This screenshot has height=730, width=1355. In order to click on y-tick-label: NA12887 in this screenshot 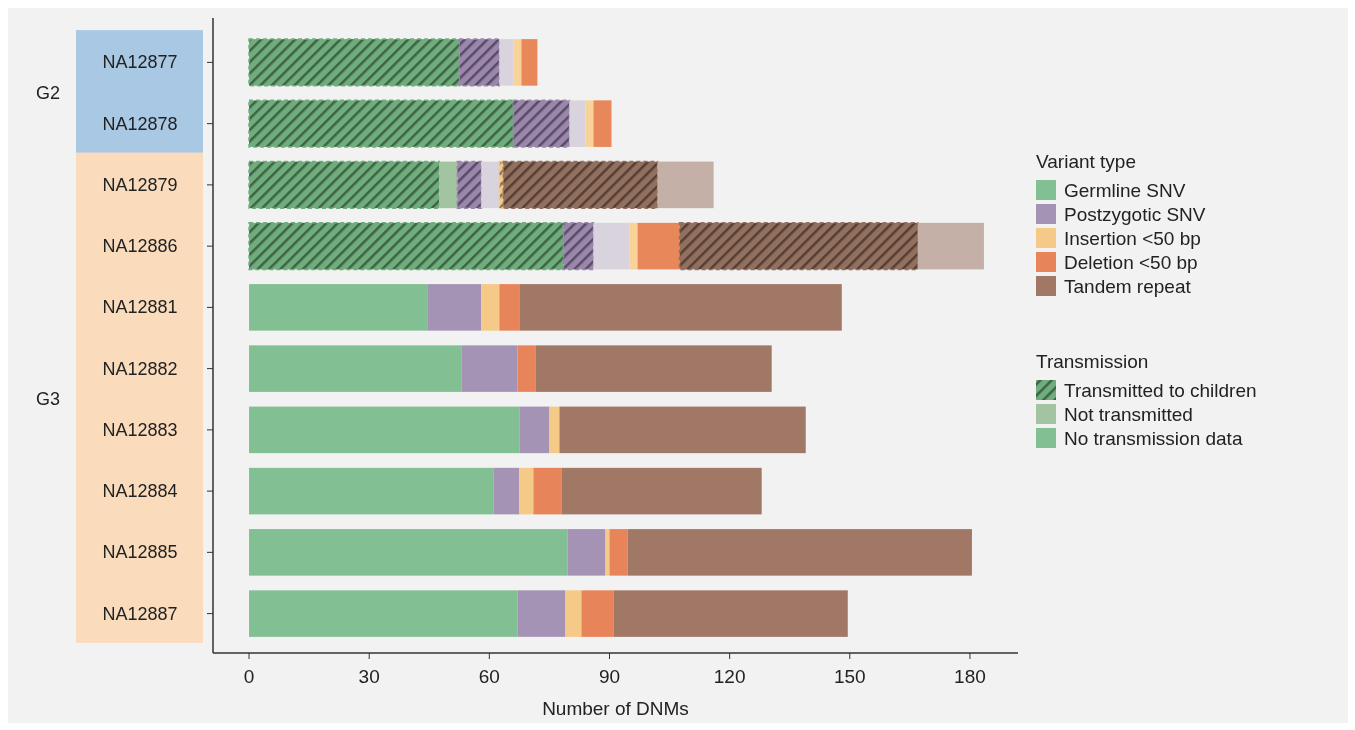, I will do `click(140, 613)`.